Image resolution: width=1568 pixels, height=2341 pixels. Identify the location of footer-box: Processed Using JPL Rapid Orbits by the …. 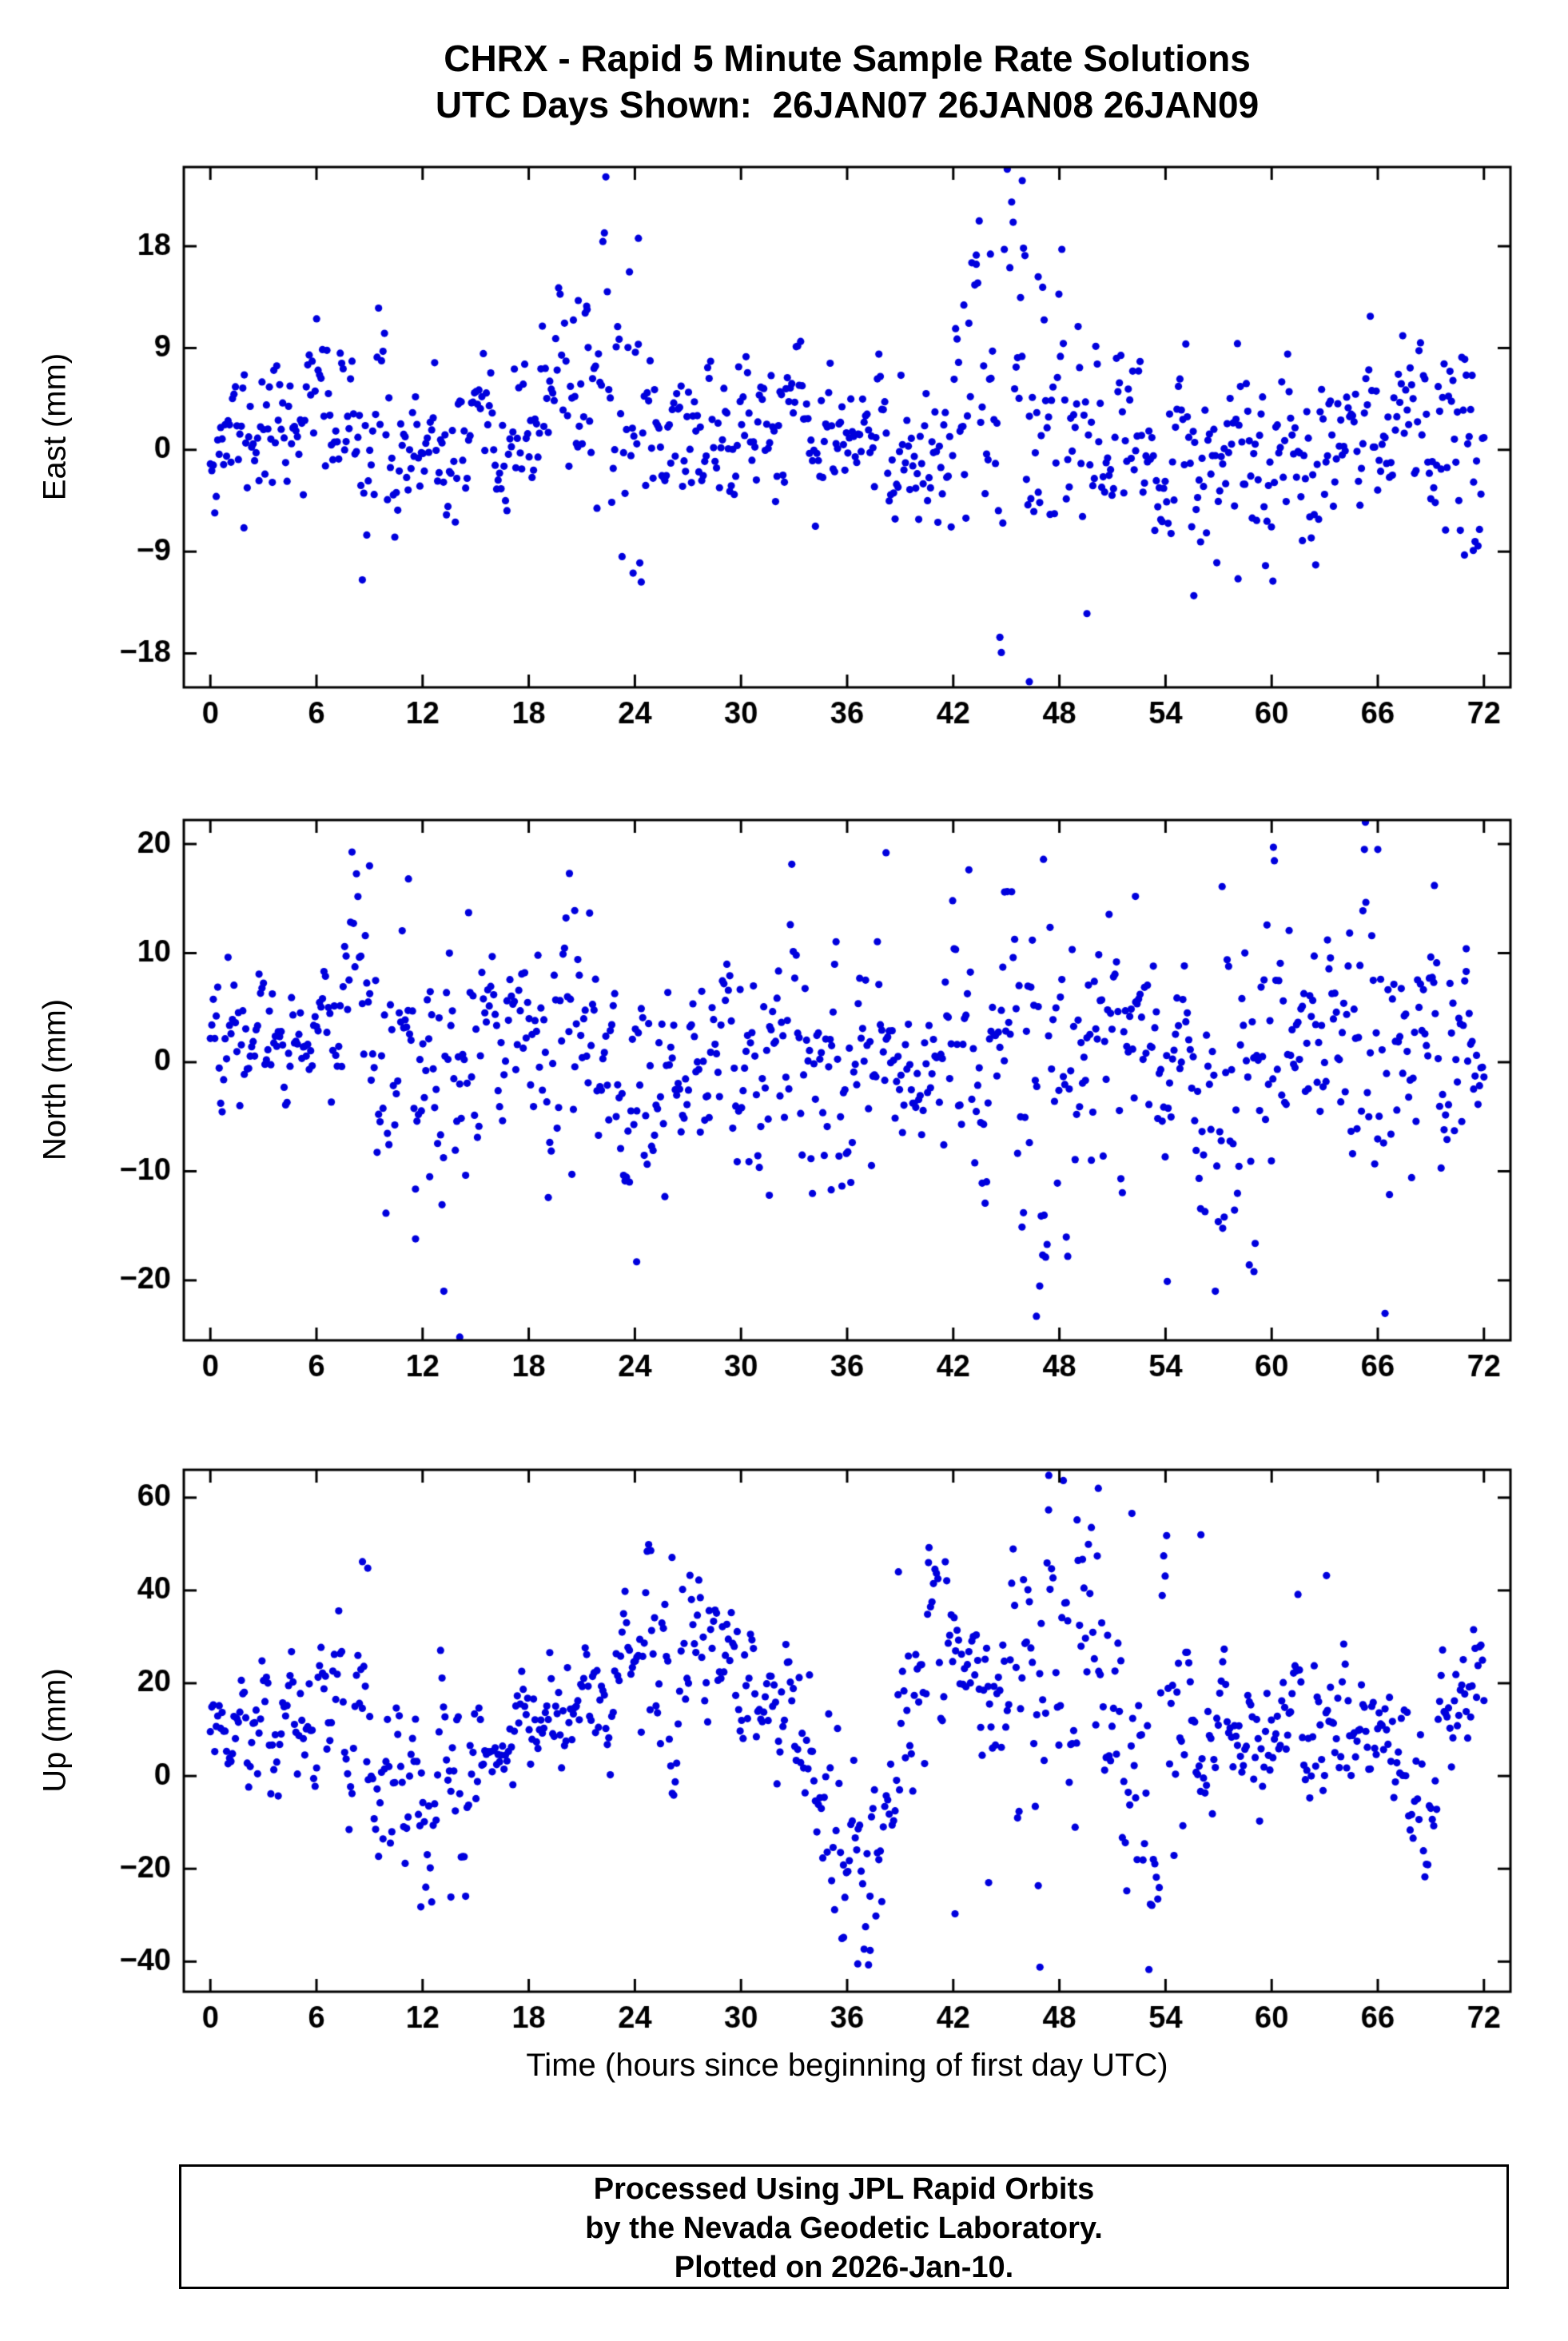
(844, 2227).